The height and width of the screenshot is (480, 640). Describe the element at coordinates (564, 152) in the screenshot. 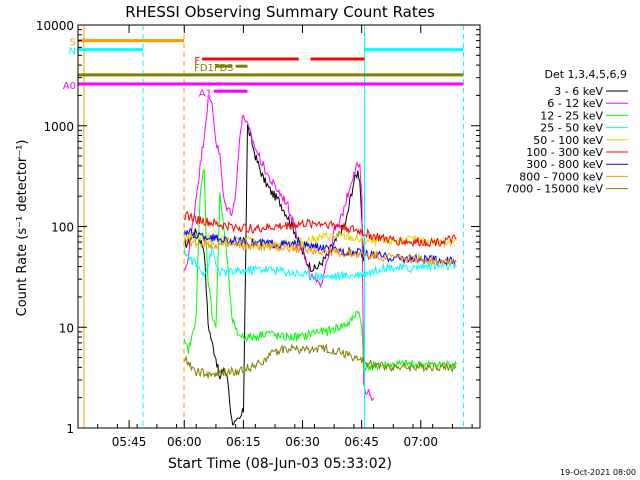

I see `legend-label-5: 100 - 300 keV` at that location.